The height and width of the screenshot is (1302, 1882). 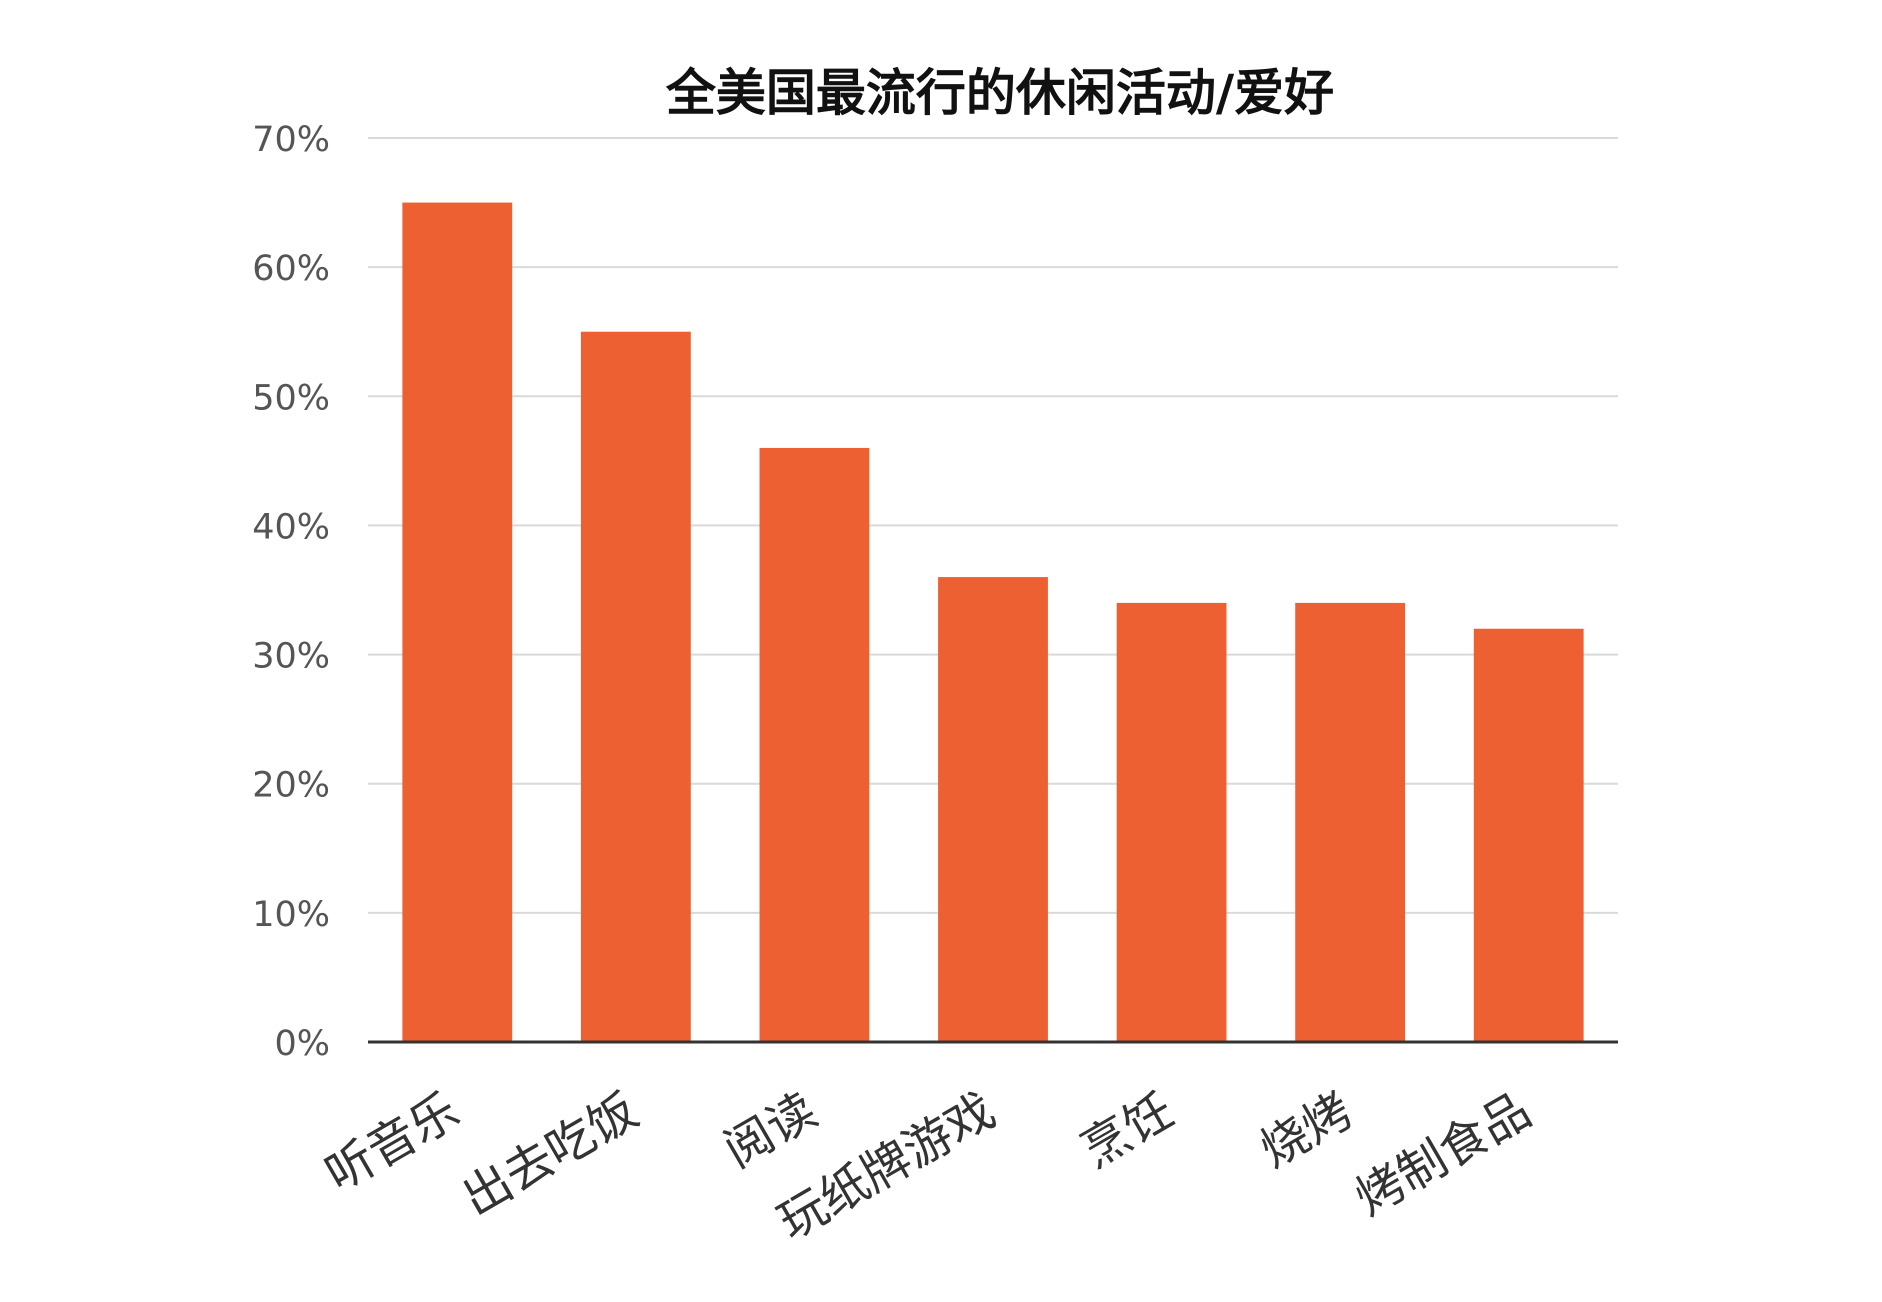 I want to click on x-tick-label: 烹饪, so click(x=1127, y=1130).